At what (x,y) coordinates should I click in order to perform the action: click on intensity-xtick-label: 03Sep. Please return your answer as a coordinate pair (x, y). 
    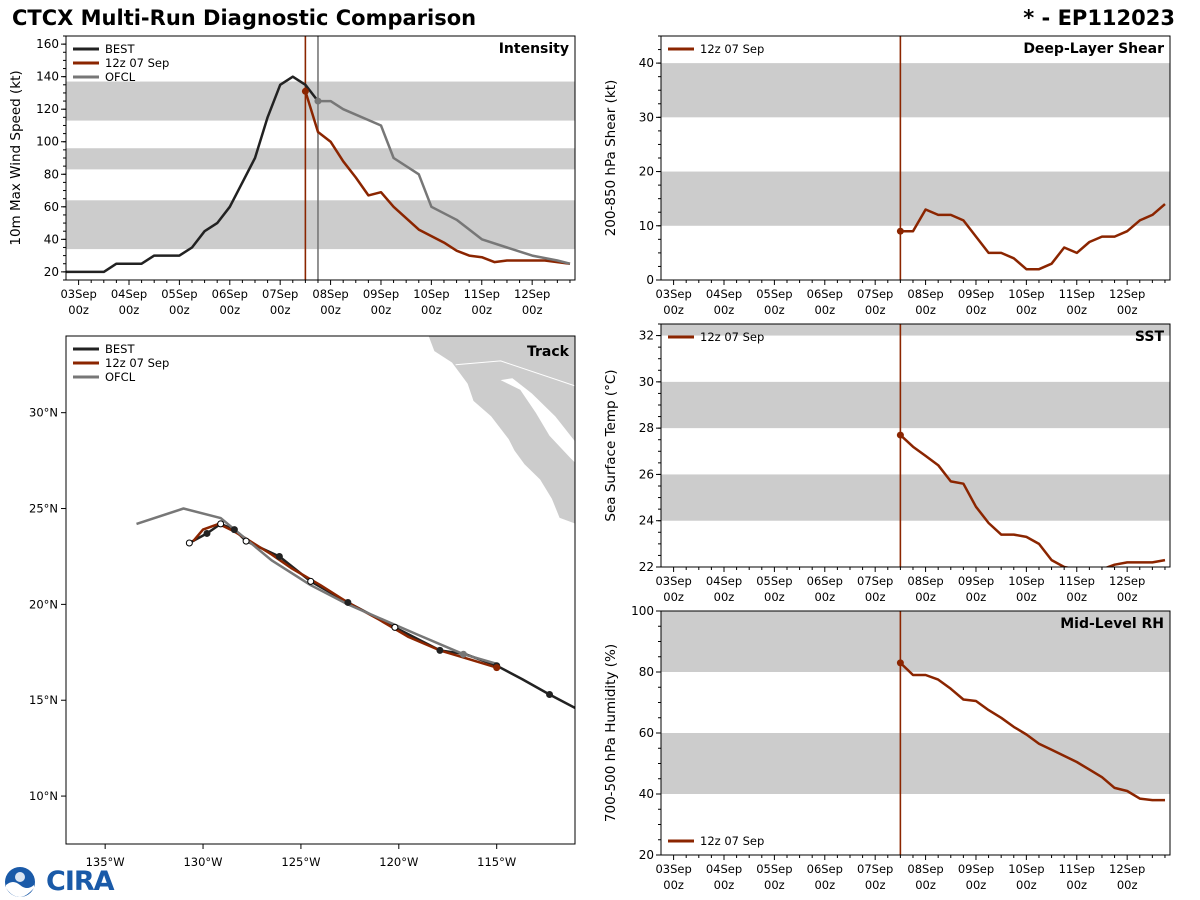
    Looking at the image, I should click on (78, 294).